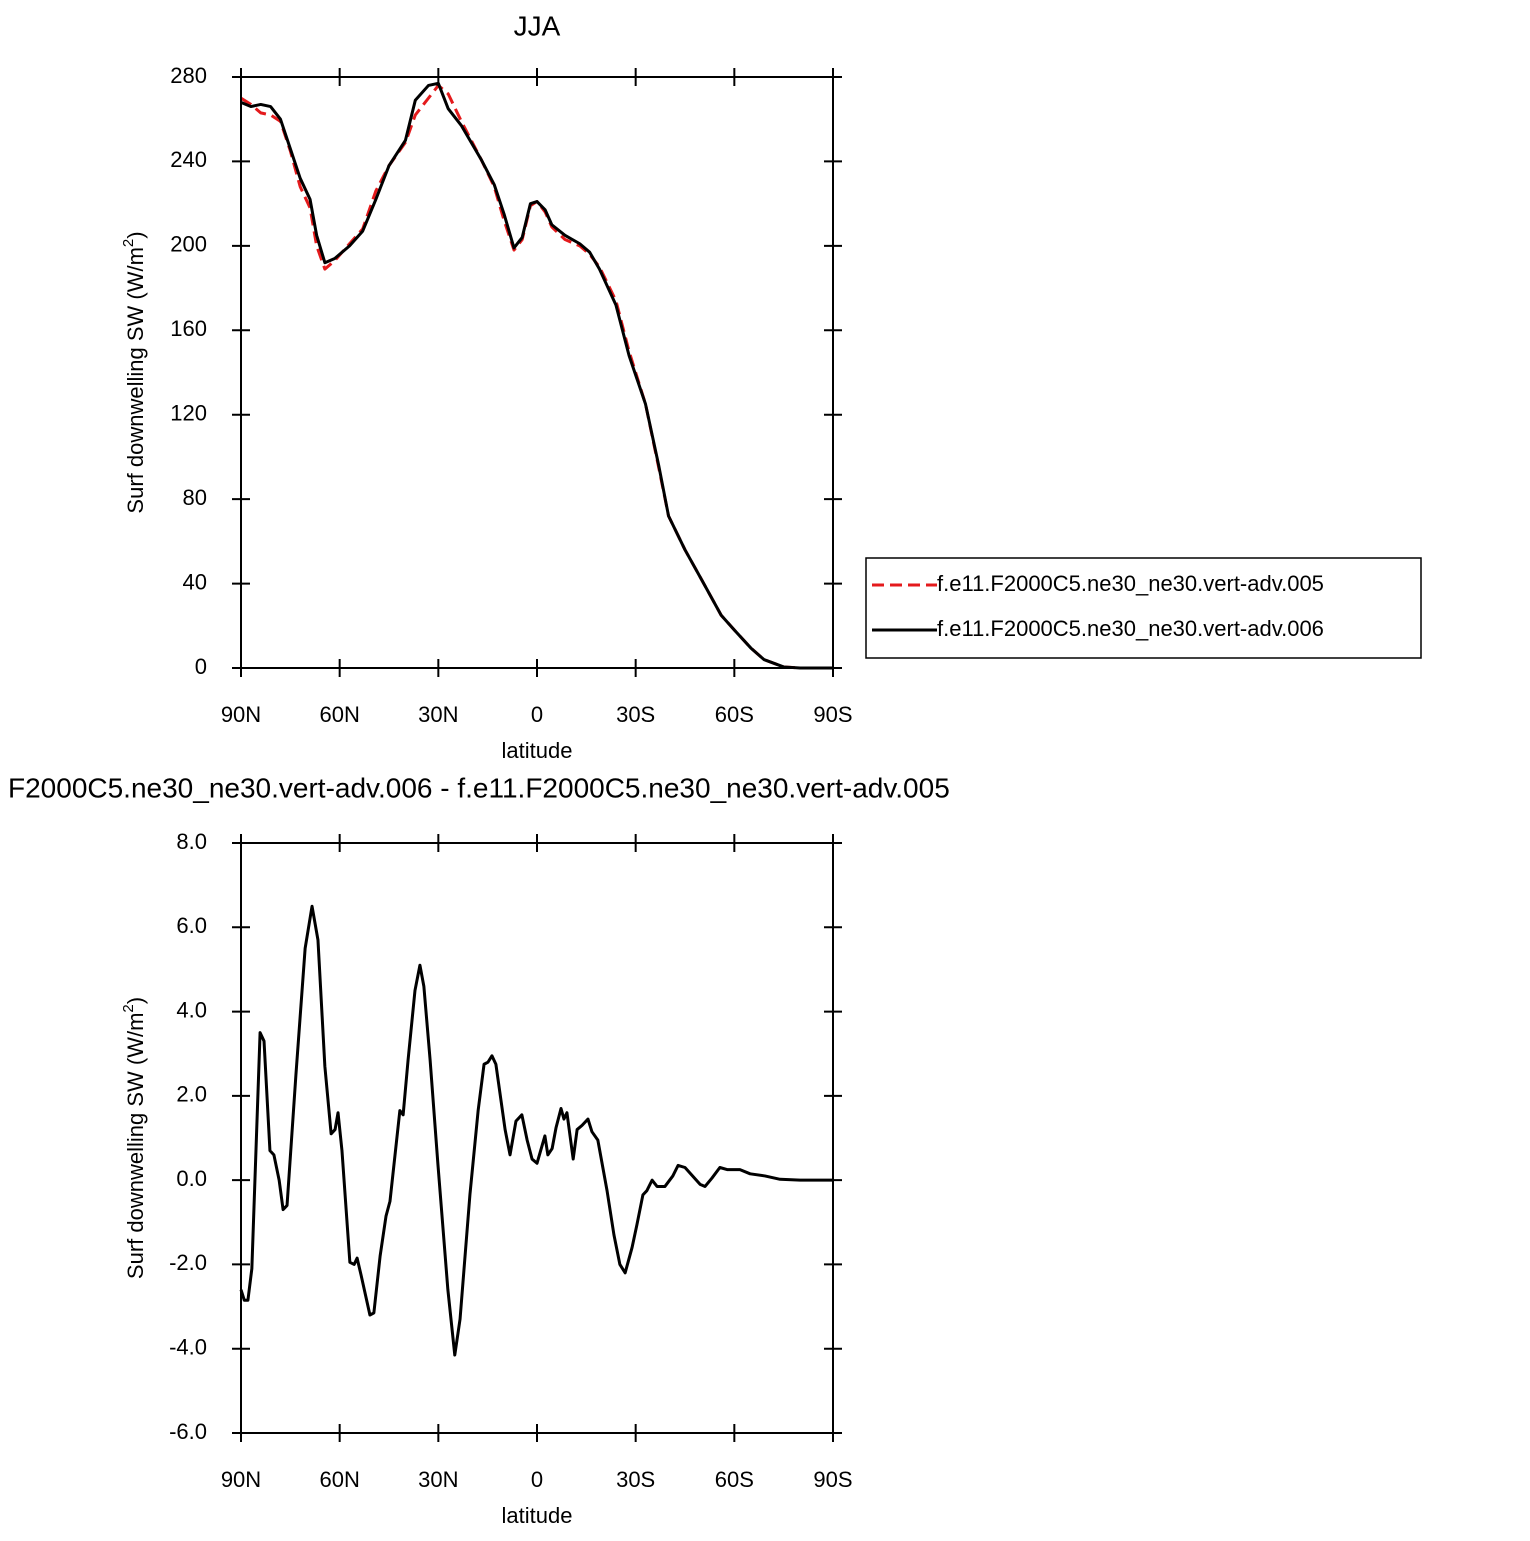  I want to click on y-tick-label: -4.0, so click(188, 1347).